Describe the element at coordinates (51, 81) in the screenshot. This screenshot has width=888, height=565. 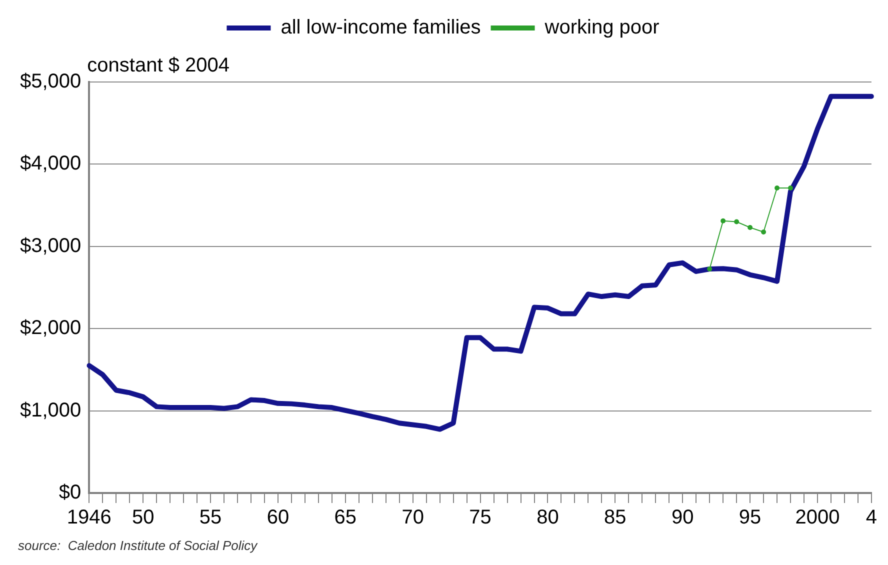
I see `y-tick-label: $5,000` at that location.